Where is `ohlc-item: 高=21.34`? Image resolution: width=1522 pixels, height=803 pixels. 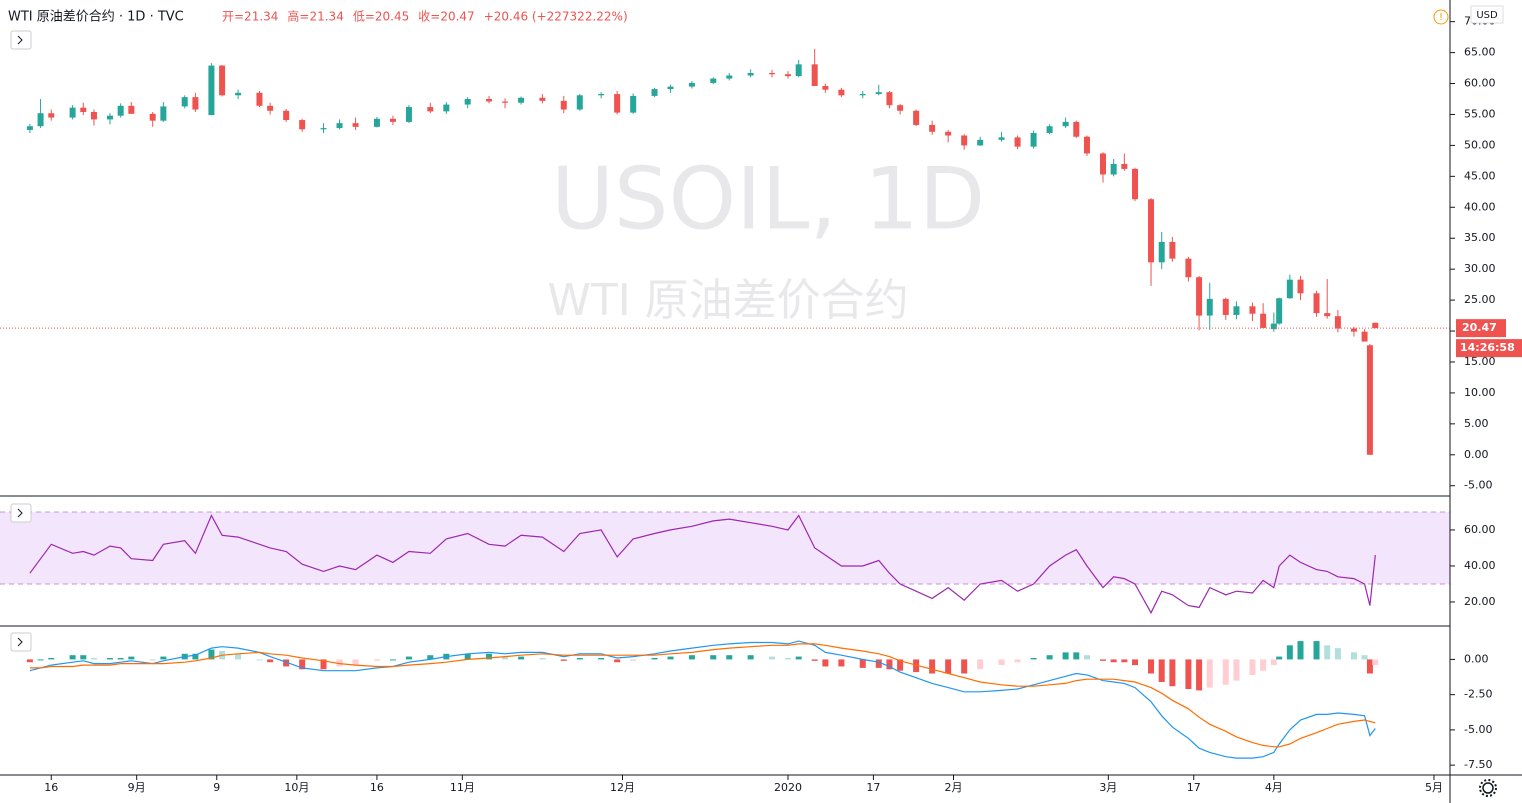 ohlc-item: 高=21.34 is located at coordinates (315, 16).